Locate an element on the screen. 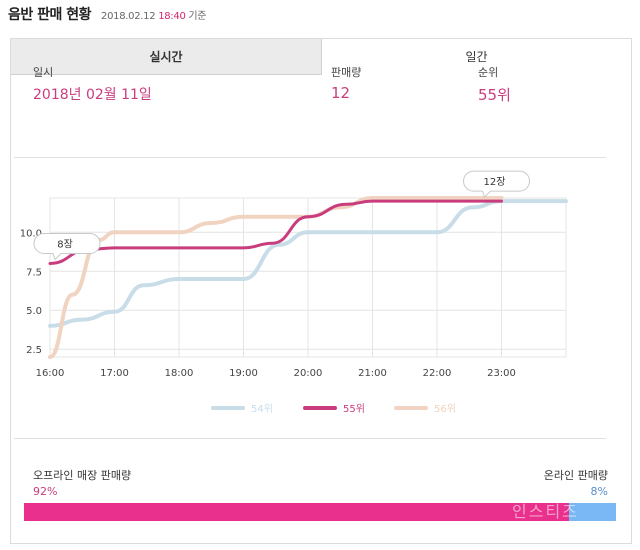 Image resolution: width=640 pixels, height=550 pixels. stat-date-label: 일시 is located at coordinates (43, 72).